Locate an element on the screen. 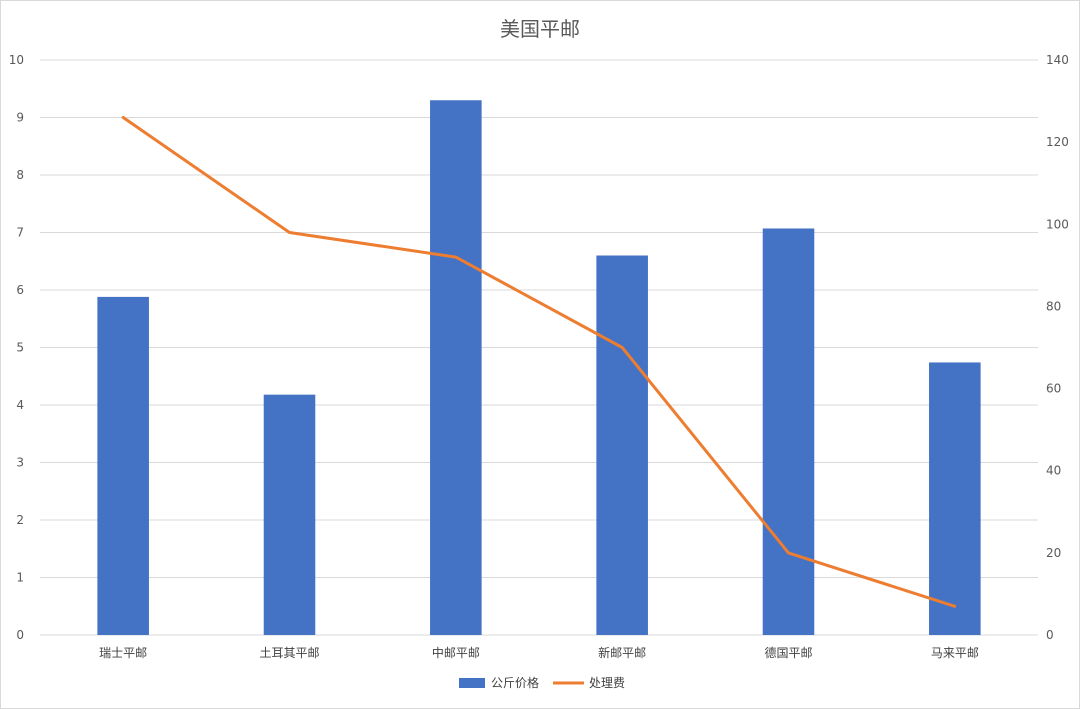 The width and height of the screenshot is (1080, 709). right-tick-label: 60 is located at coordinates (1053, 389).